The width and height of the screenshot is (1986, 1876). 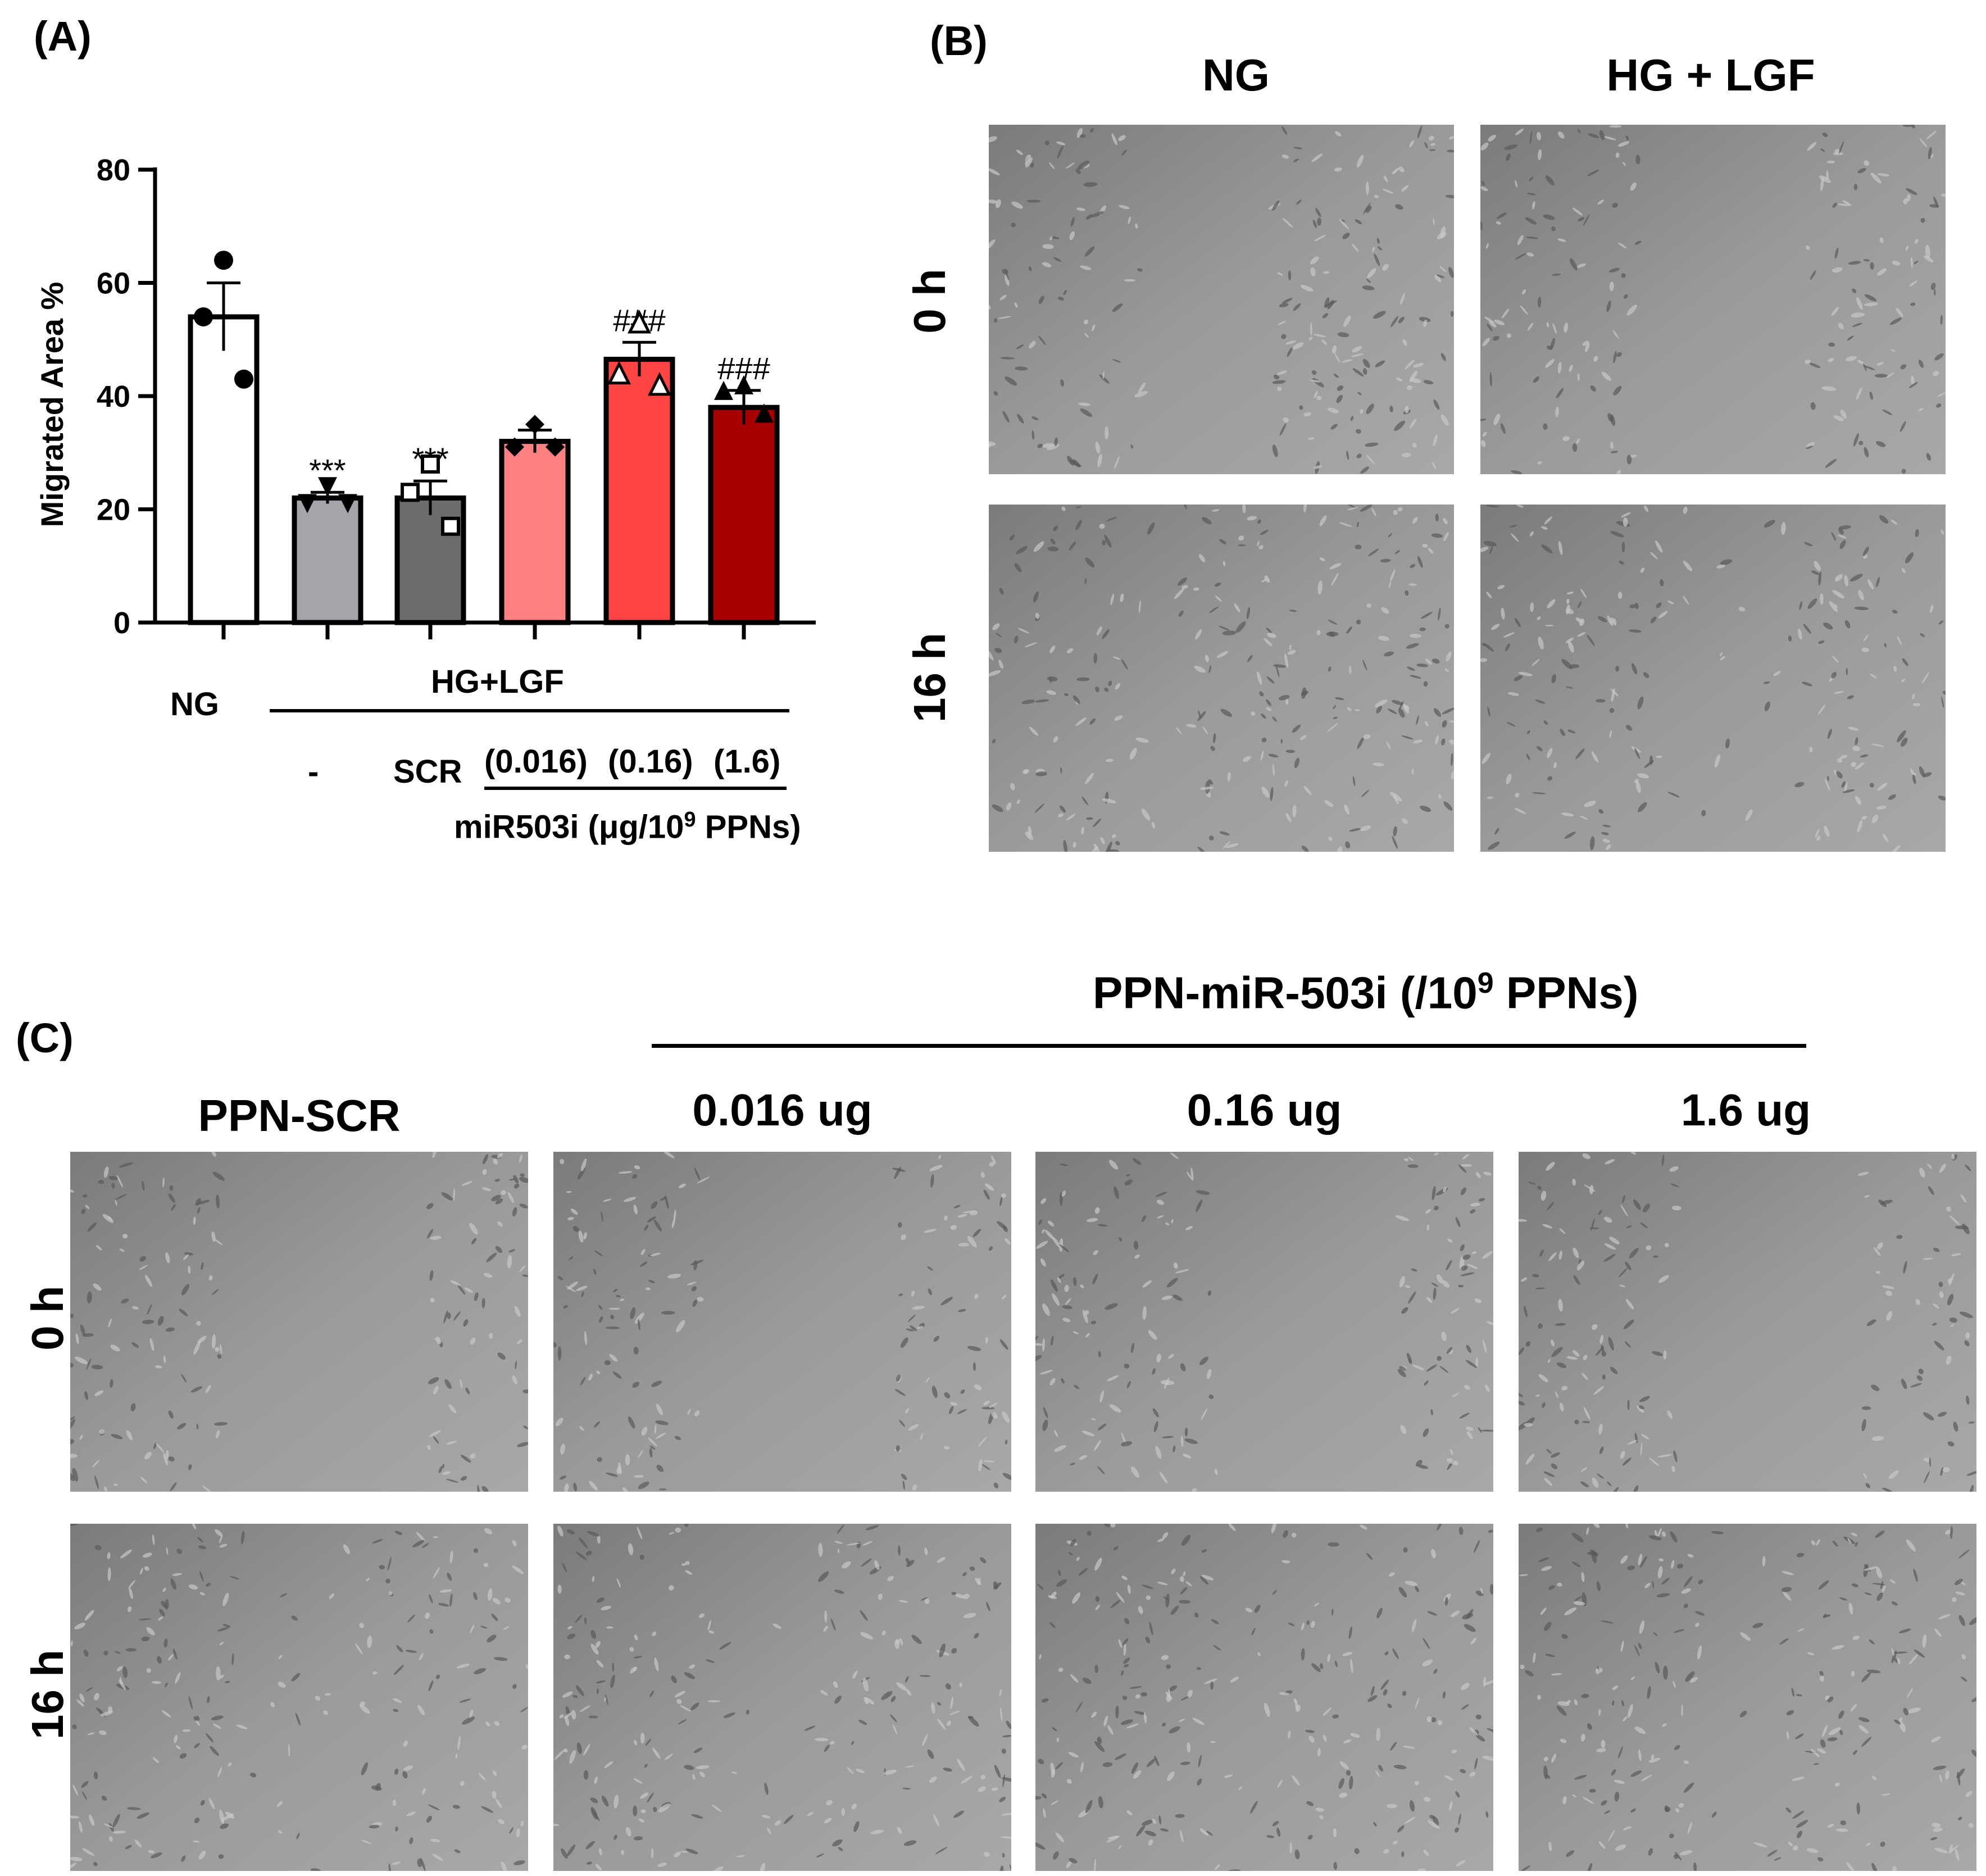 I want to click on micrograph-0-016-0h, so click(x=782, y=1322).